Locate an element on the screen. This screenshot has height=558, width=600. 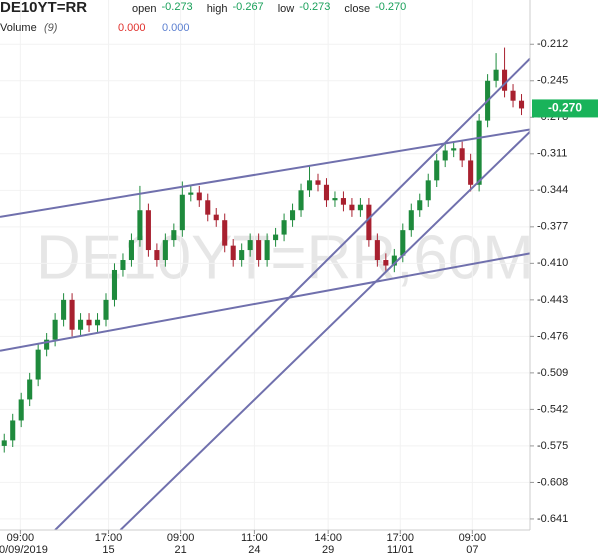
last-price-label: -0.270 is located at coordinates (565, 108).